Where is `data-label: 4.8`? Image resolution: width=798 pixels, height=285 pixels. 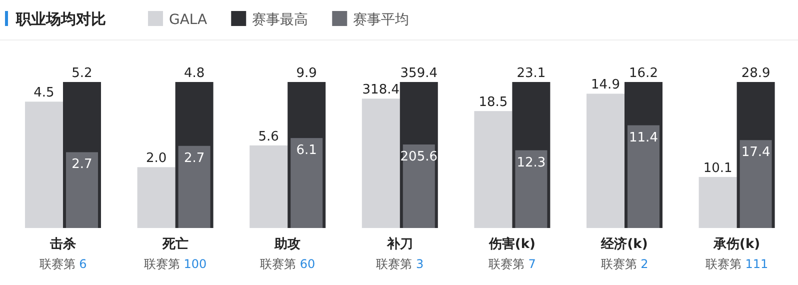 data-label: 4.8 is located at coordinates (194, 73).